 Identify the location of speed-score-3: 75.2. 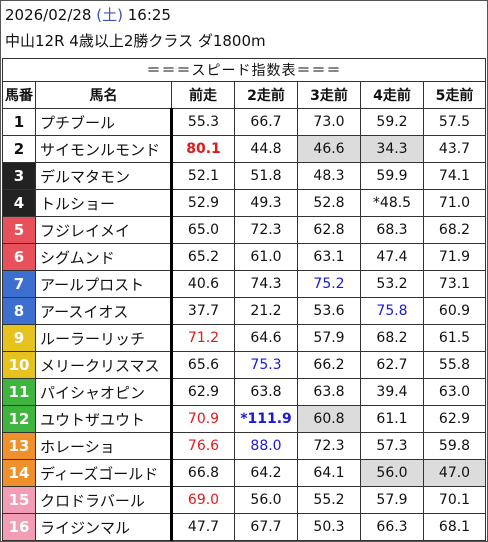
(329, 284).